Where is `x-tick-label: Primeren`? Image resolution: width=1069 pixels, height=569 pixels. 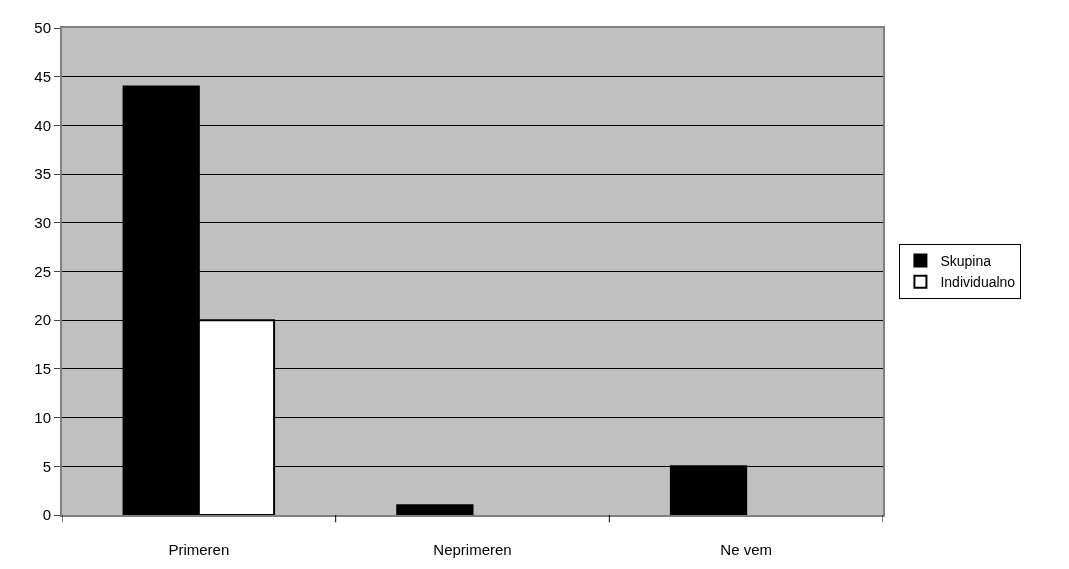 x-tick-label: Primeren is located at coordinates (199, 549).